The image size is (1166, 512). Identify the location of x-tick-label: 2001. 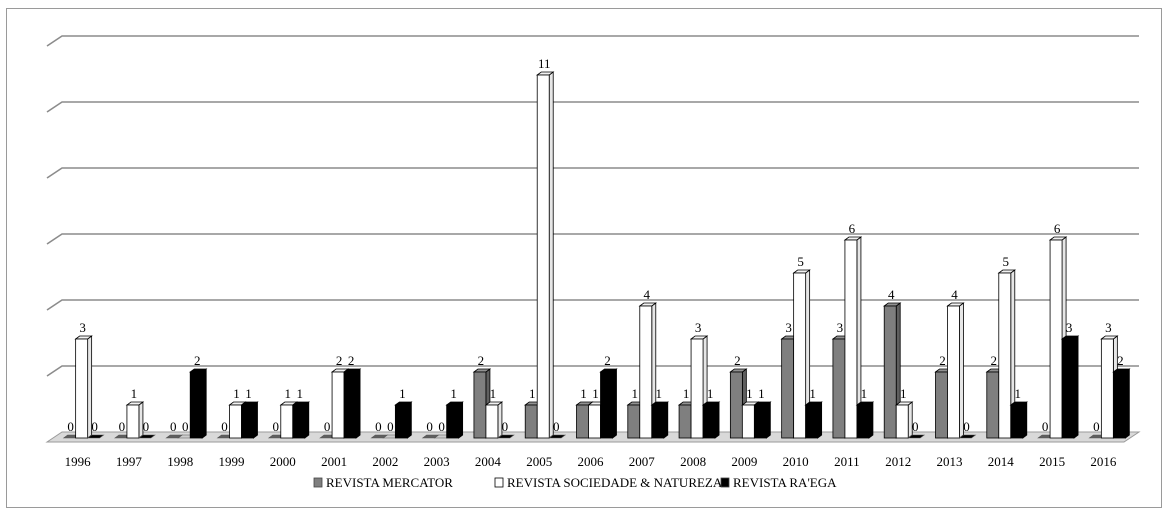
(334, 461).